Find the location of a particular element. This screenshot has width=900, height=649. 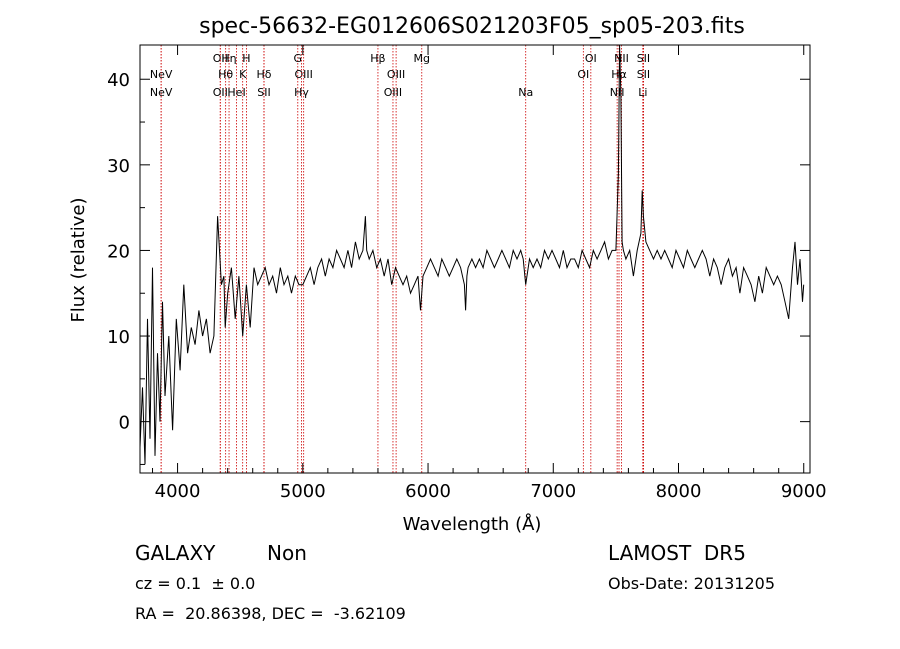

y-axis-label: Flux (relative) is located at coordinates (78, 259).